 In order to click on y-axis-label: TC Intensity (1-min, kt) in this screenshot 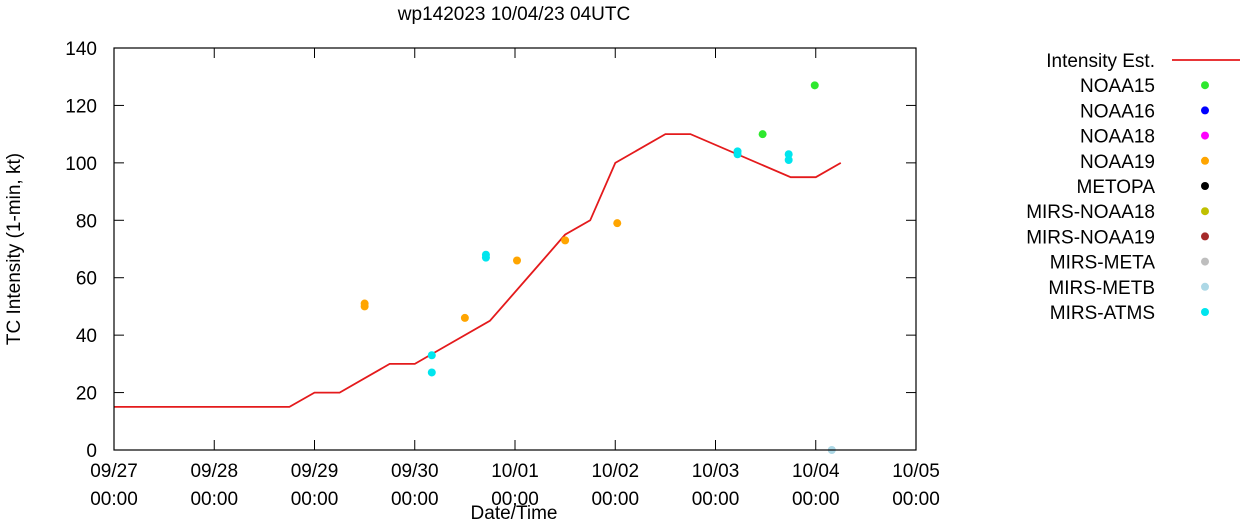, I will do `click(14, 249)`.